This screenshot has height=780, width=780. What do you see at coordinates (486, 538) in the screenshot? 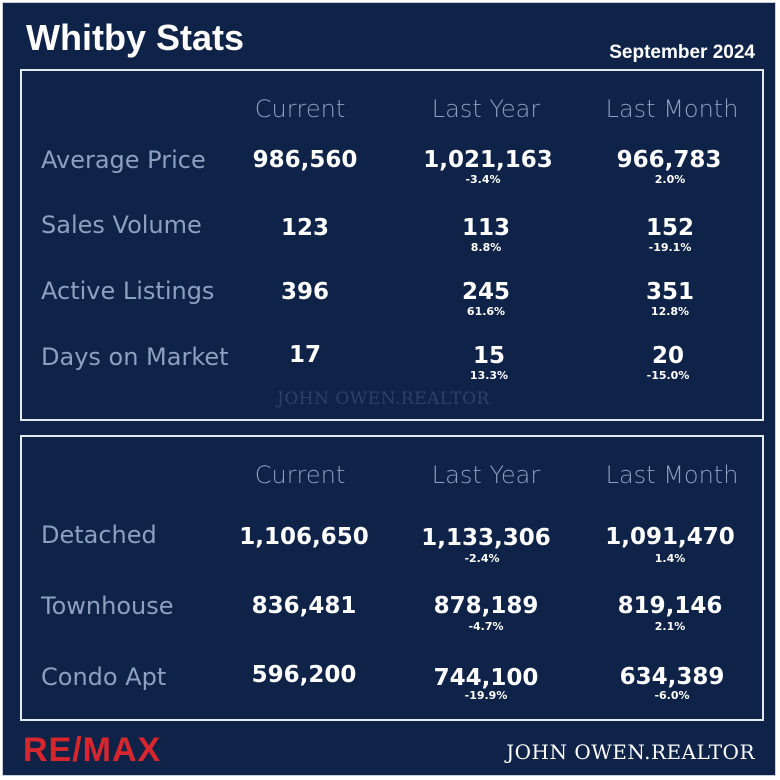
I see `detached-last-year: 1,133,306` at bounding box center [486, 538].